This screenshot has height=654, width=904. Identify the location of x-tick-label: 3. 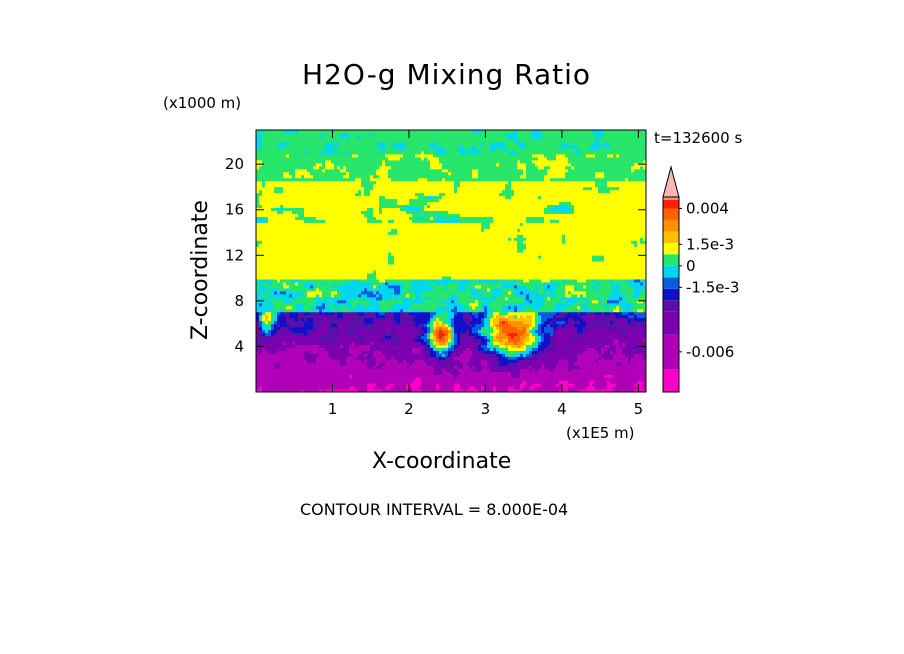
(486, 409).